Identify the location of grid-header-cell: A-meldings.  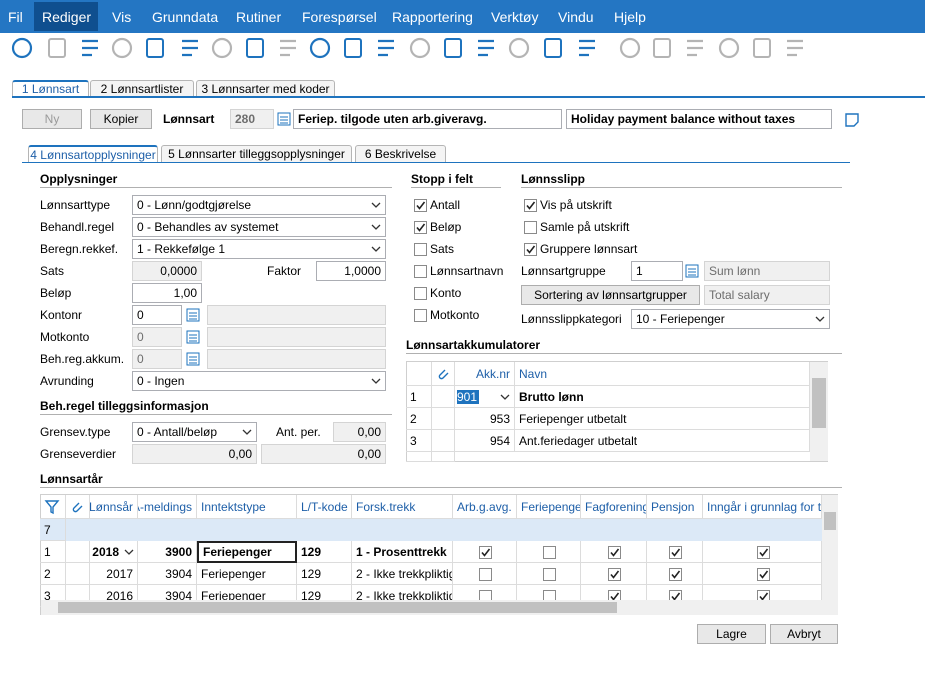
(167, 507).